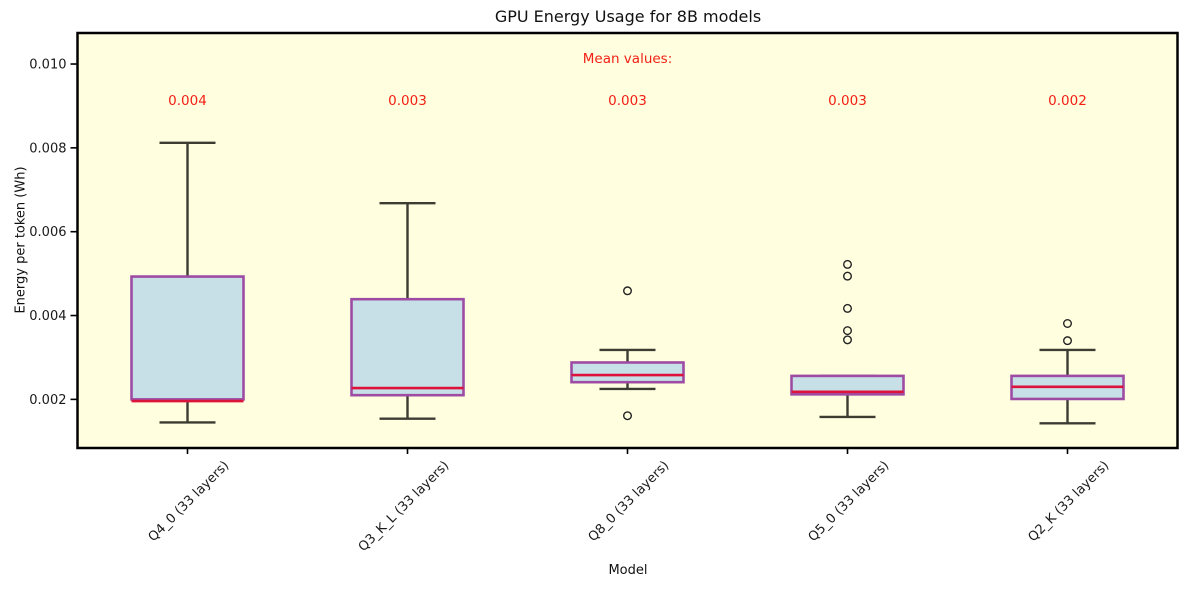 The height and width of the screenshot is (590, 1189). Describe the element at coordinates (1068, 501) in the screenshot. I see `x-tick-label: Q2_K (33 layers)` at that location.